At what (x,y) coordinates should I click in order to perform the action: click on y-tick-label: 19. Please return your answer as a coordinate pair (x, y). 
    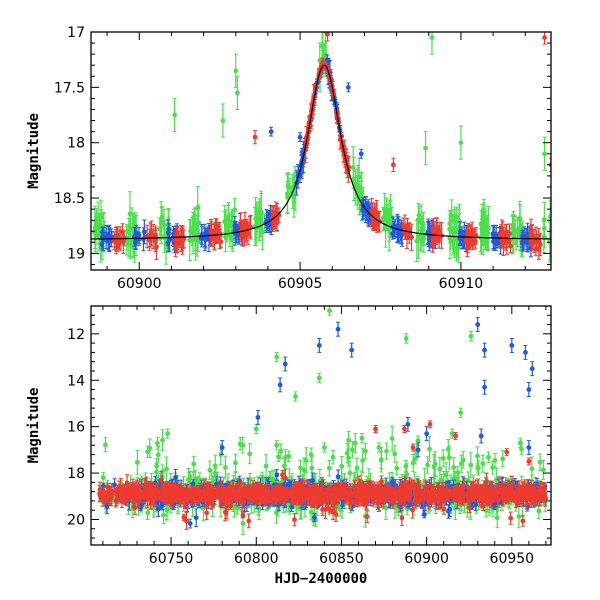
    Looking at the image, I should click on (76, 254).